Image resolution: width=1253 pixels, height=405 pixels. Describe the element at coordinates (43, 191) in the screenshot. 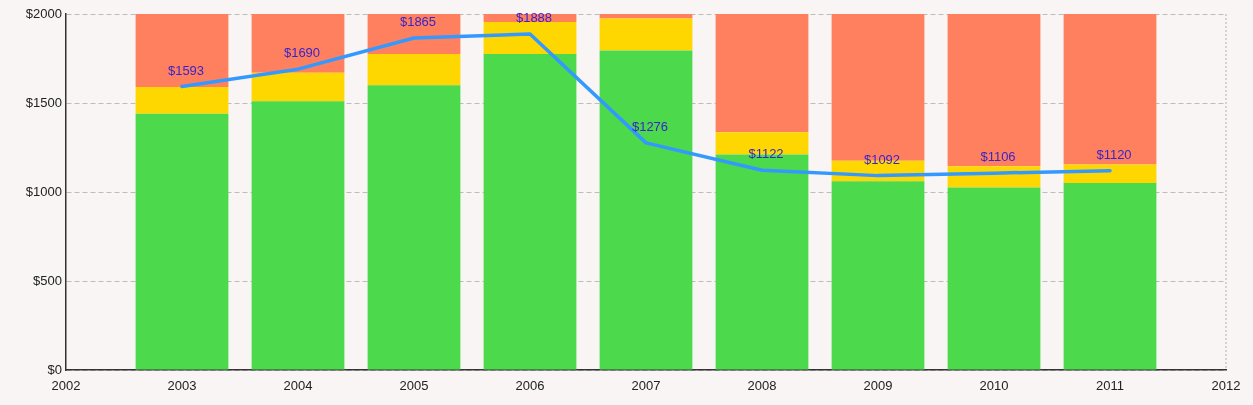

I see `y-tick-label: $1000` at that location.